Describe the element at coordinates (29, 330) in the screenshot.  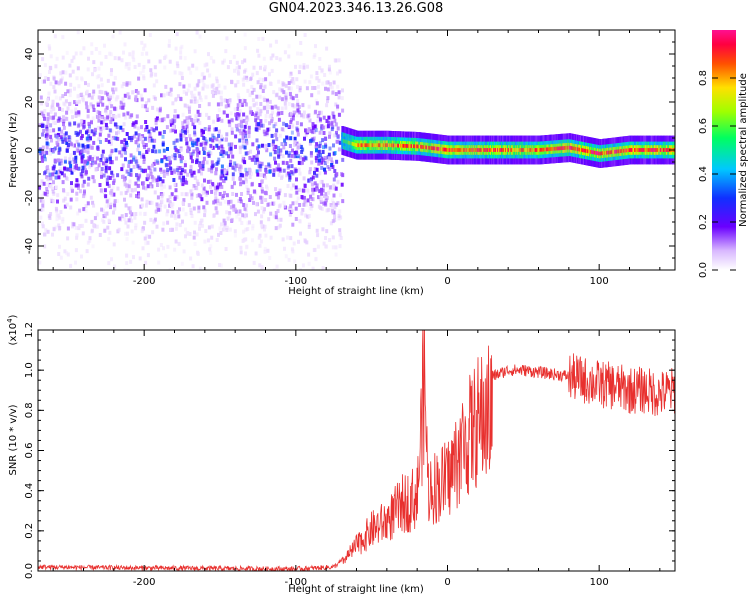
I see `y-tick-label: 1.2` at that location.